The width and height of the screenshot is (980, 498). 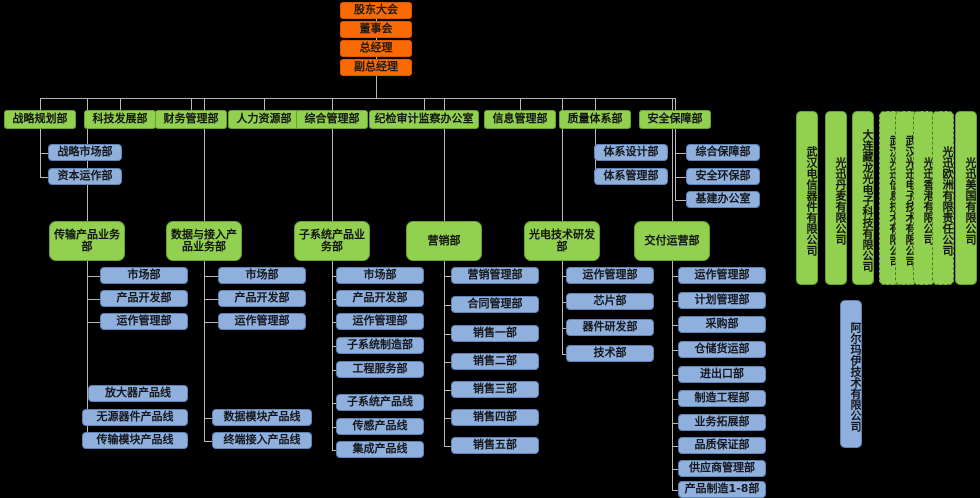 What do you see at coordinates (495, 389) in the screenshot?
I see `unit-3-child-4: 销售三部` at bounding box center [495, 389].